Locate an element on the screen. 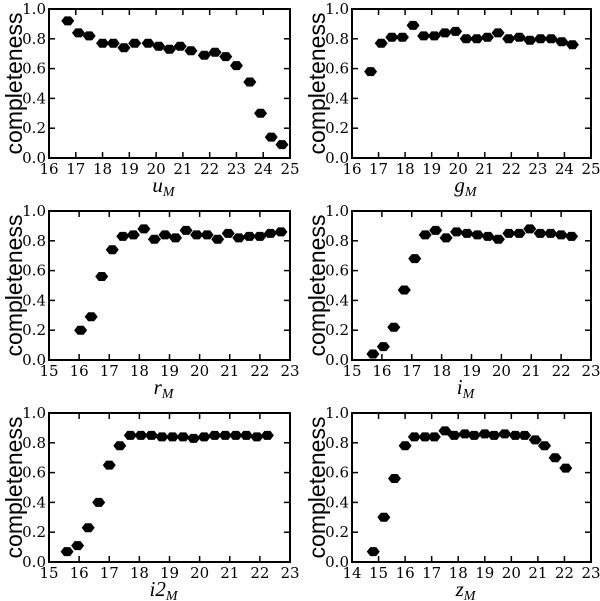 This screenshot has width=600, height=601. x-tick-label: 25 is located at coordinates (590, 169).